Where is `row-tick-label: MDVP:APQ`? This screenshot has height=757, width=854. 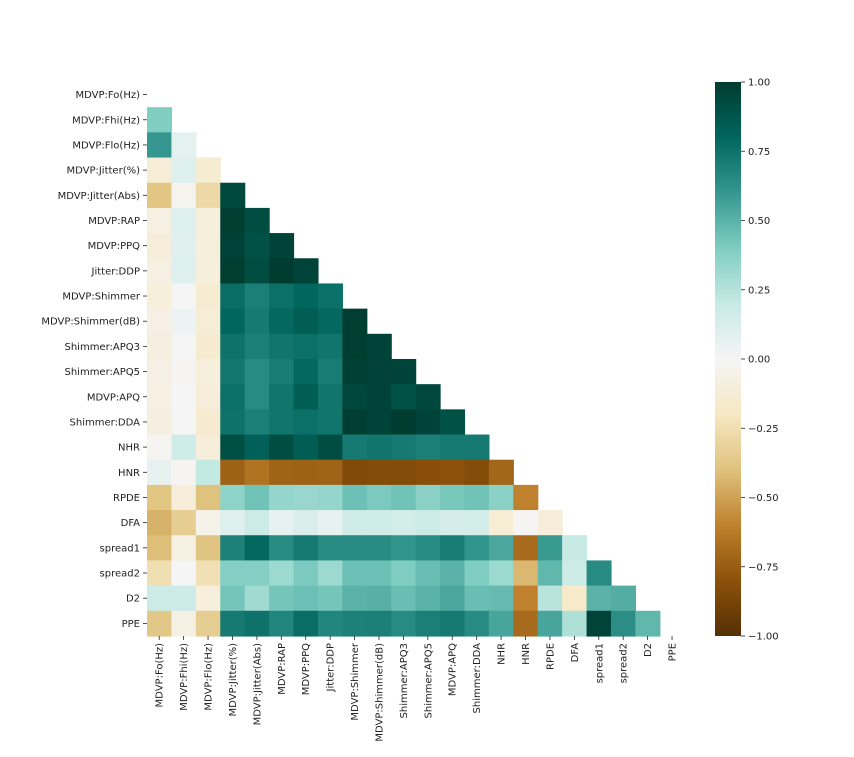 row-tick-label: MDVP:APQ is located at coordinates (113, 397).